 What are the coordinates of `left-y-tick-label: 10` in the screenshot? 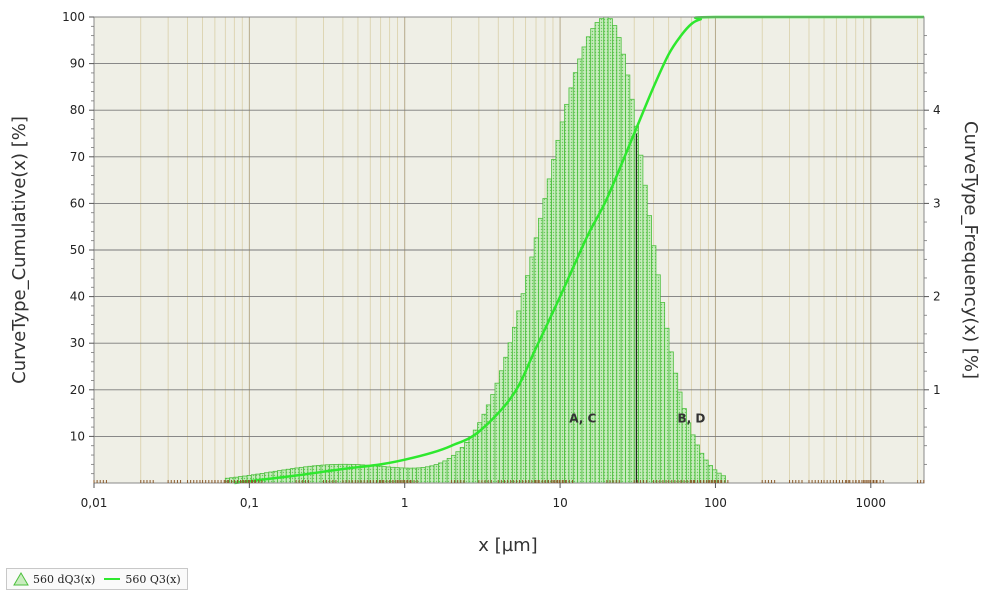 It's located at (77, 436).